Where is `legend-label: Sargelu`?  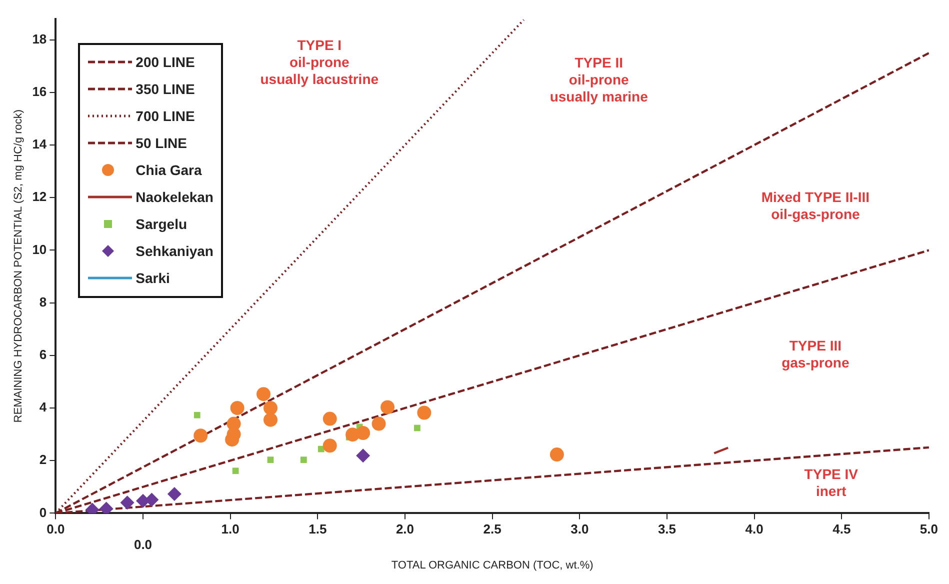 legend-label: Sargelu is located at coordinates (162, 224).